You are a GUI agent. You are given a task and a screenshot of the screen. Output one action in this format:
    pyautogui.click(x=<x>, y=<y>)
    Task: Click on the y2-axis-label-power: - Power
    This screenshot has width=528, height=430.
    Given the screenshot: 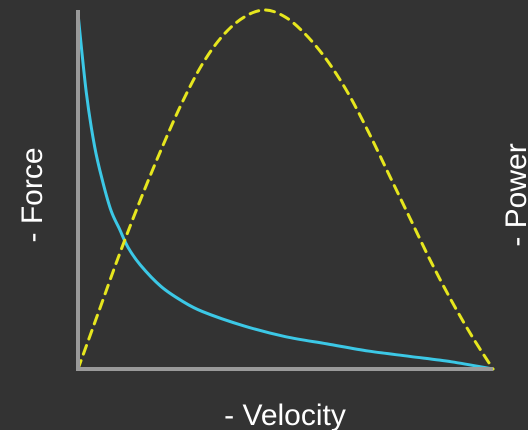 What is the action you would take?
    pyautogui.click(x=514, y=194)
    